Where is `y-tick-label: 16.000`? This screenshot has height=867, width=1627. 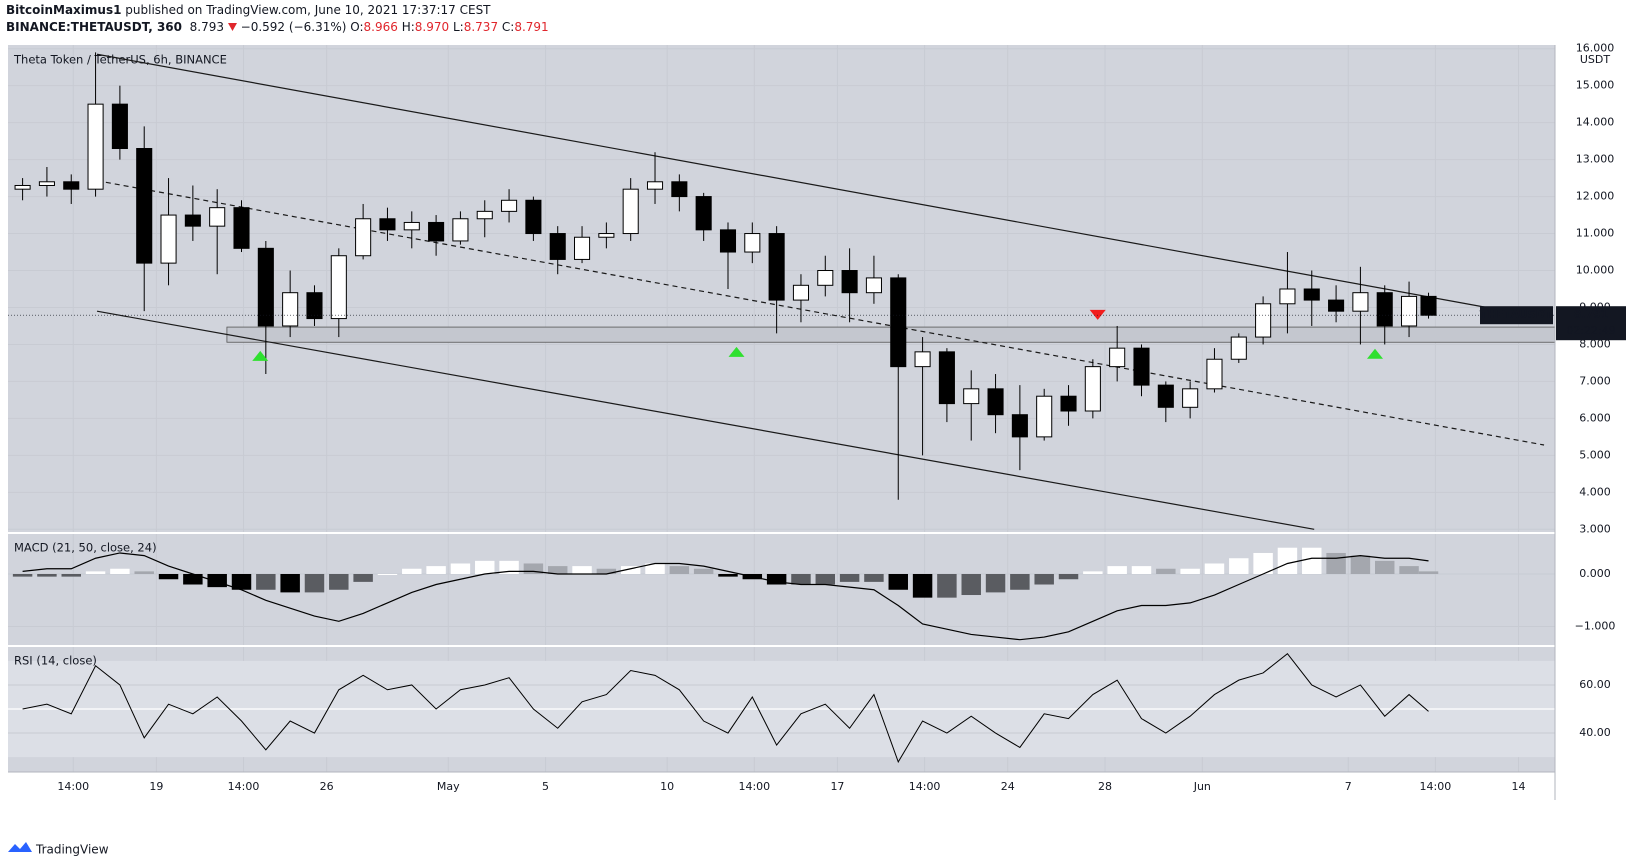 y-tick-label: 16.000 is located at coordinates (1595, 48).